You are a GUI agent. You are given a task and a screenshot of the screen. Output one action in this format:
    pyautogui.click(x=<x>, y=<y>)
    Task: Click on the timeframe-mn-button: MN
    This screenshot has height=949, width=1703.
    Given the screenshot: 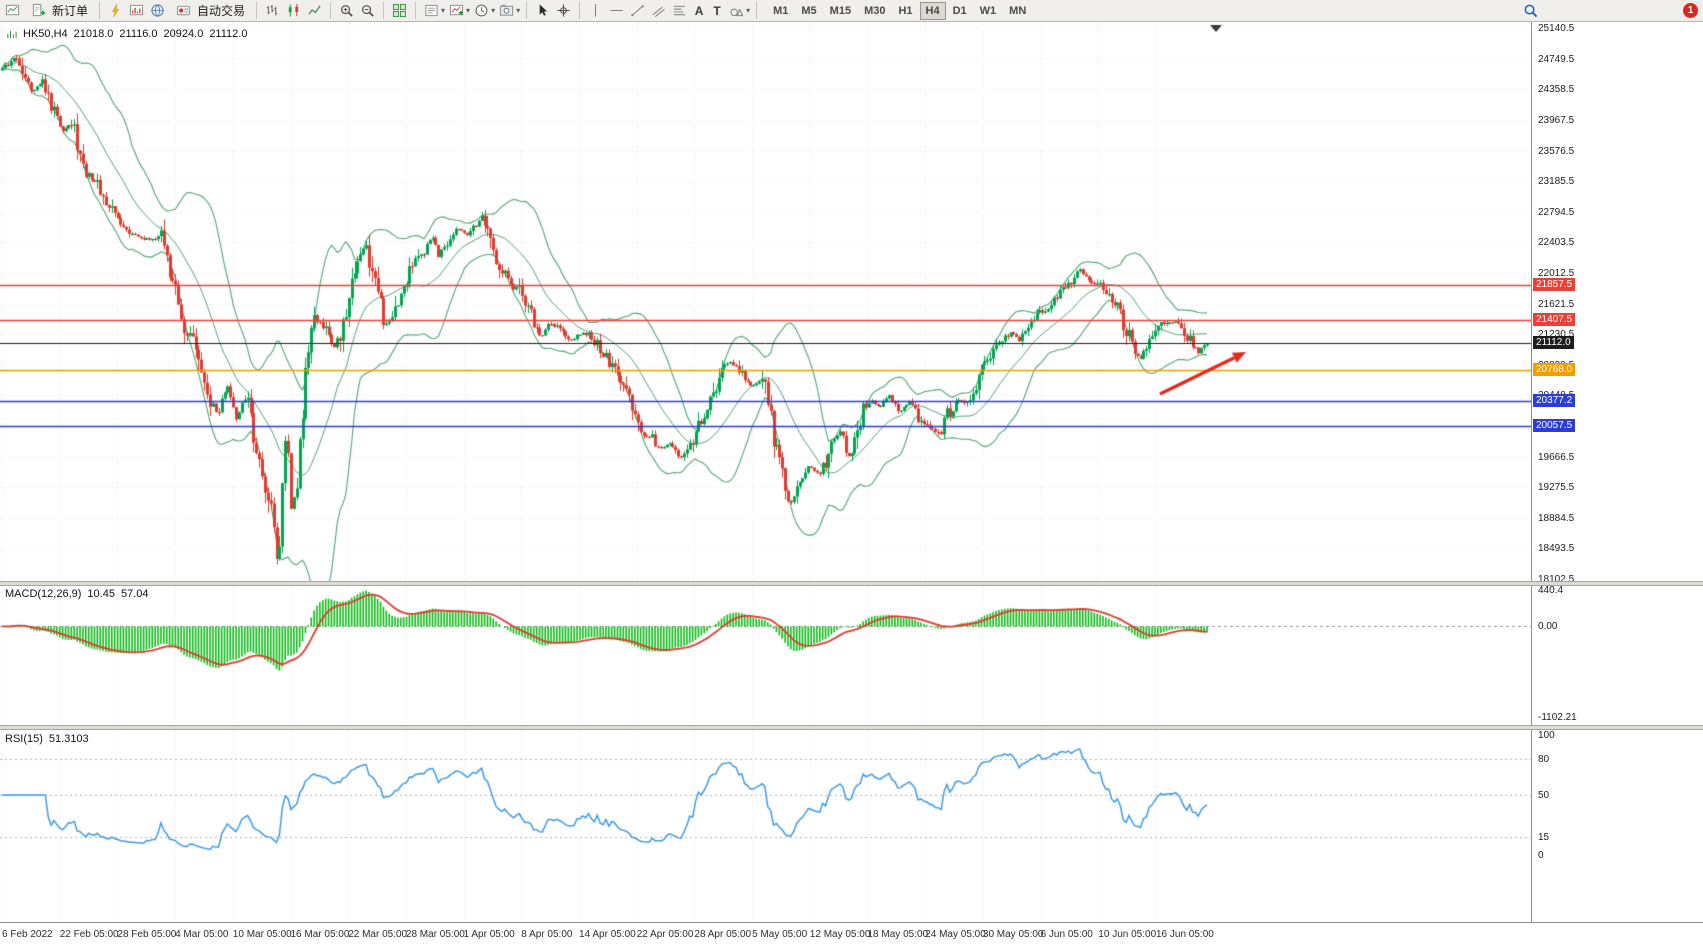 What is the action you would take?
    pyautogui.click(x=1017, y=11)
    